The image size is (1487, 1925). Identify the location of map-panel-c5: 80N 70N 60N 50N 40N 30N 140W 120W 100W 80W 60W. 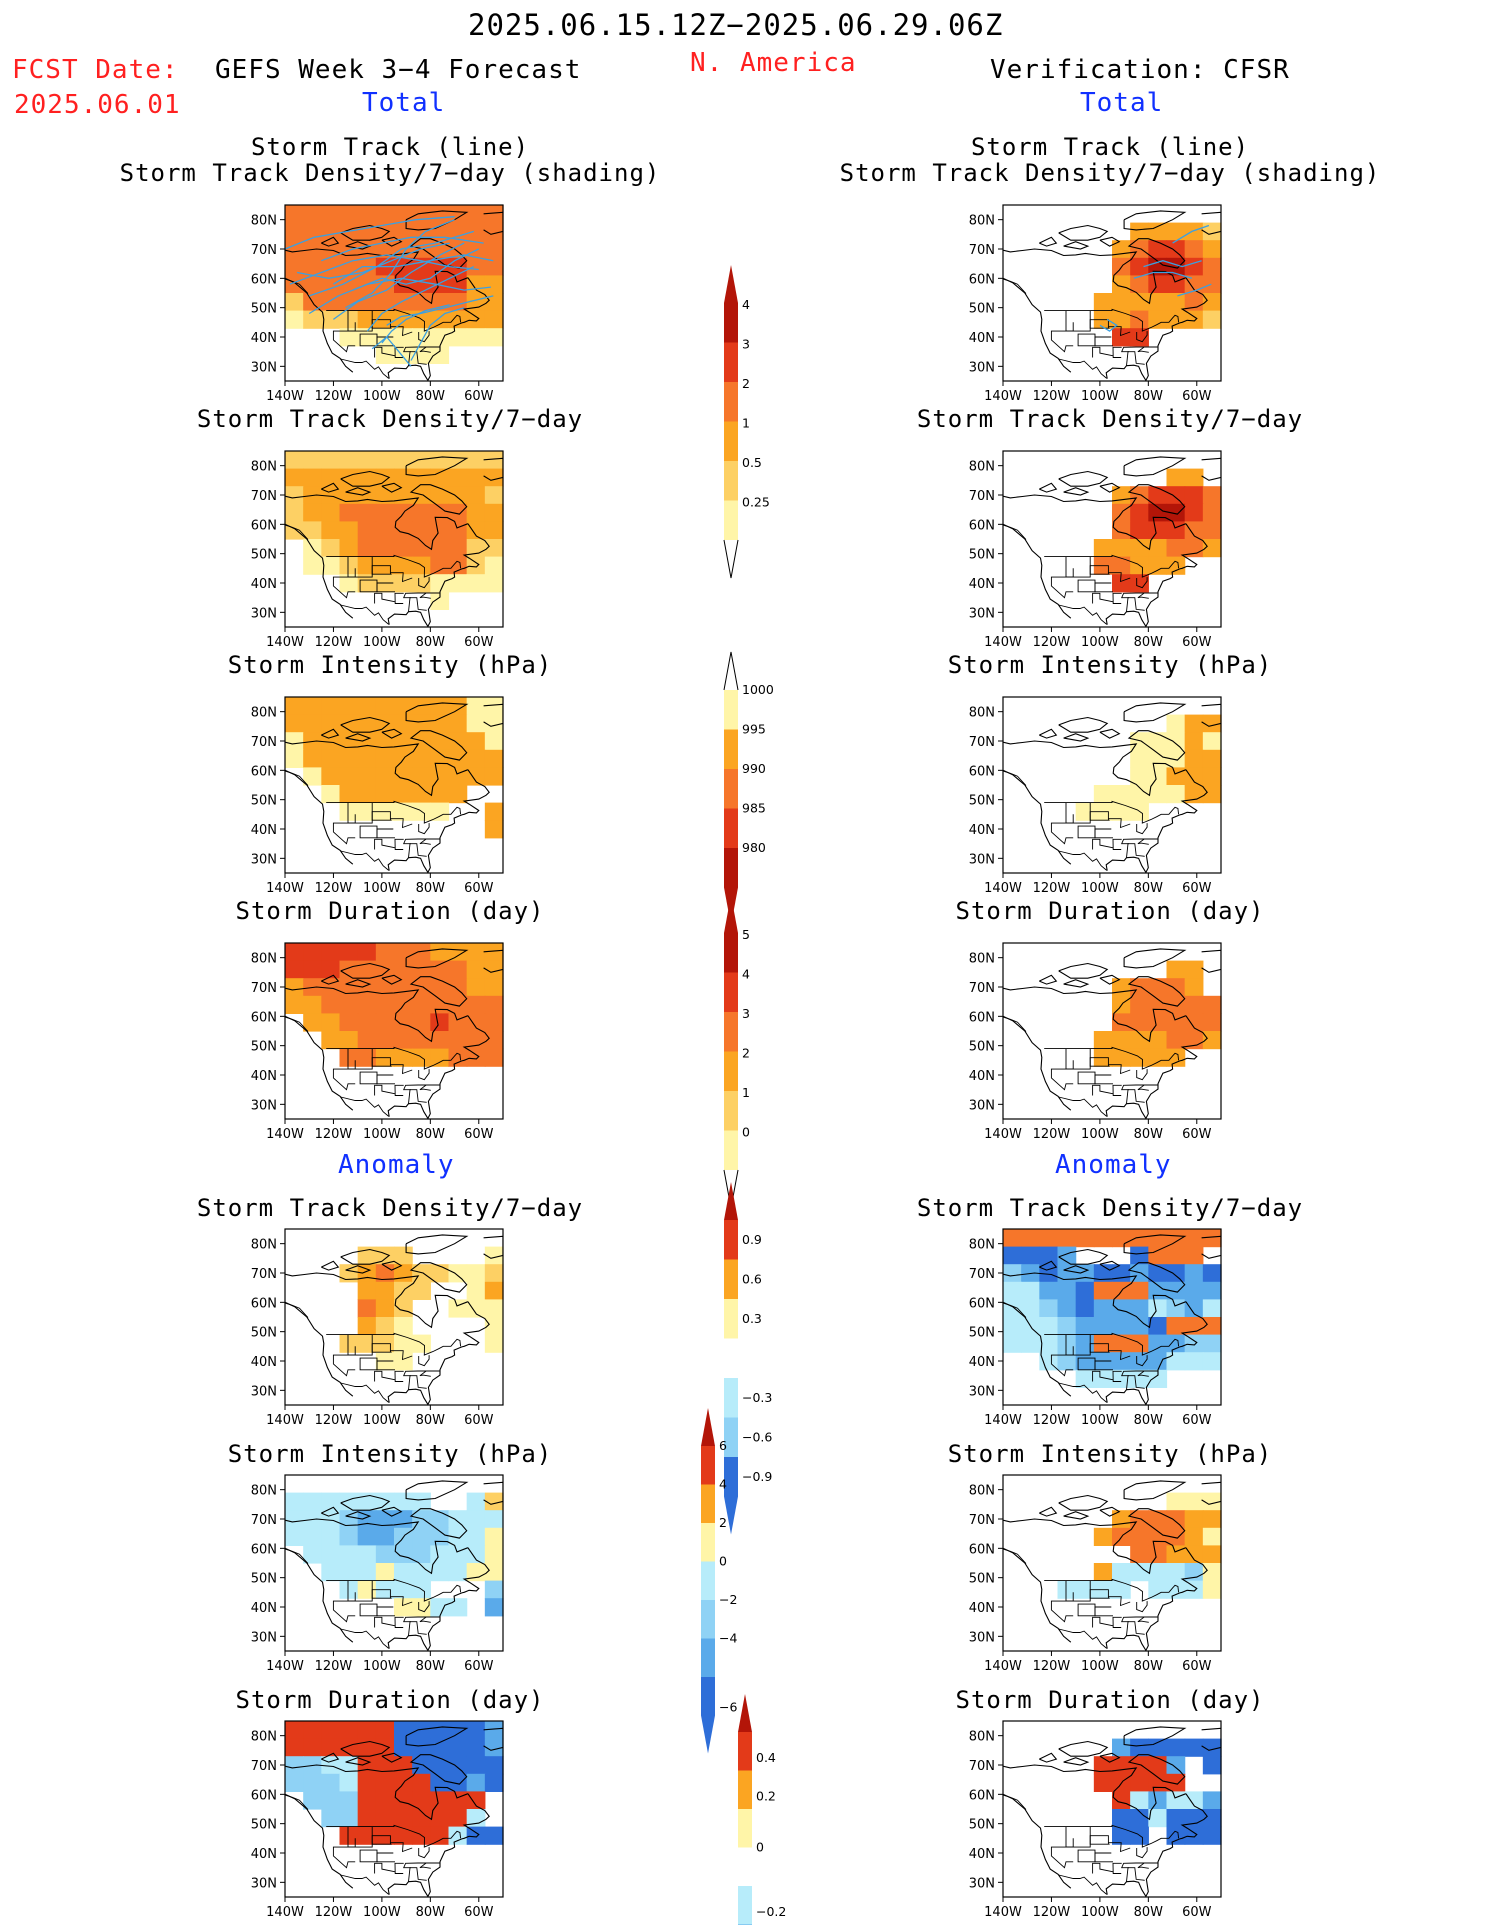
(1095, 1328).